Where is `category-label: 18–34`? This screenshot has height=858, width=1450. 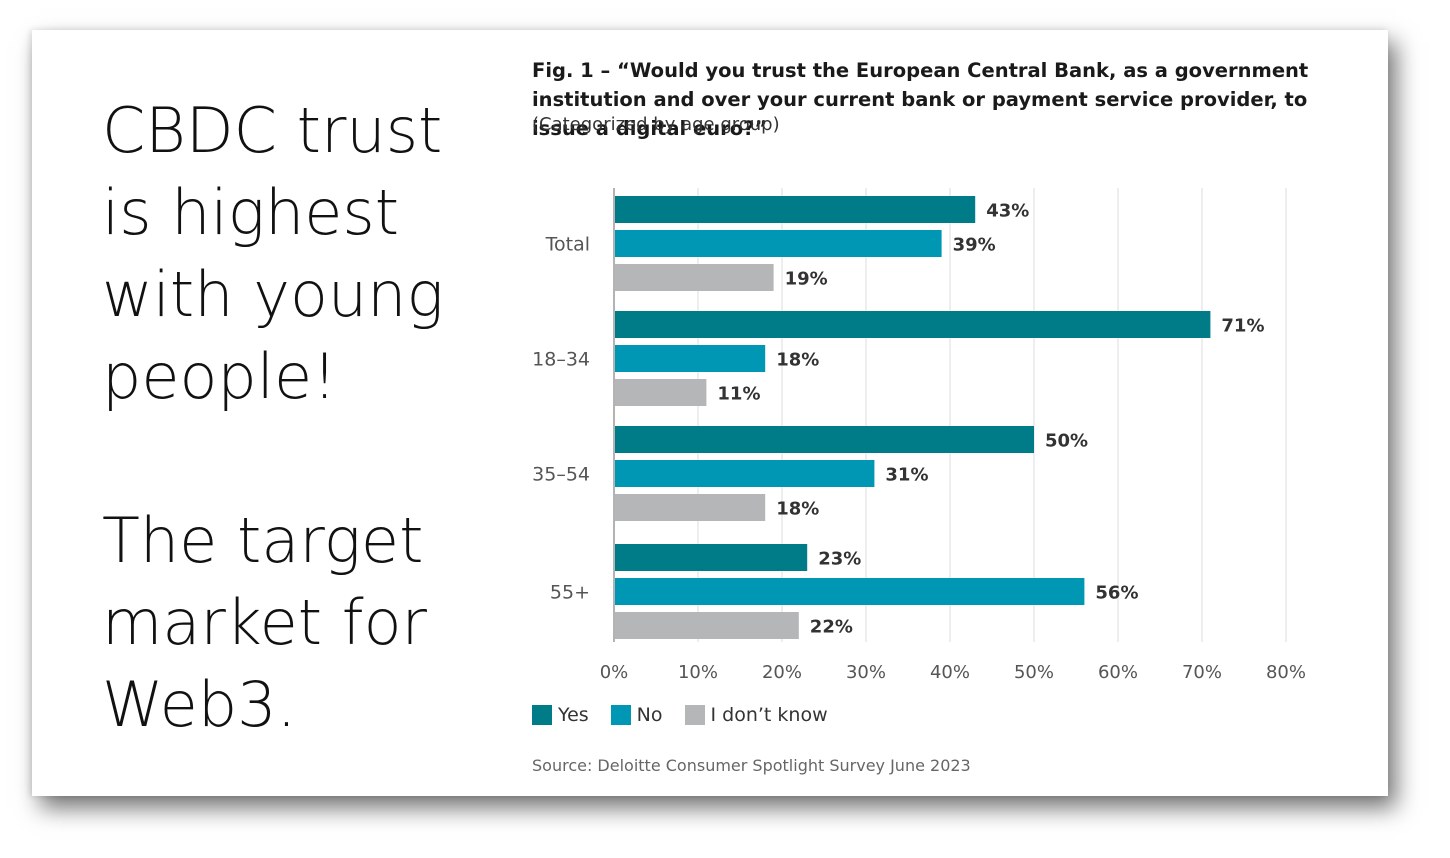 category-label: 18–34 is located at coordinates (561, 360).